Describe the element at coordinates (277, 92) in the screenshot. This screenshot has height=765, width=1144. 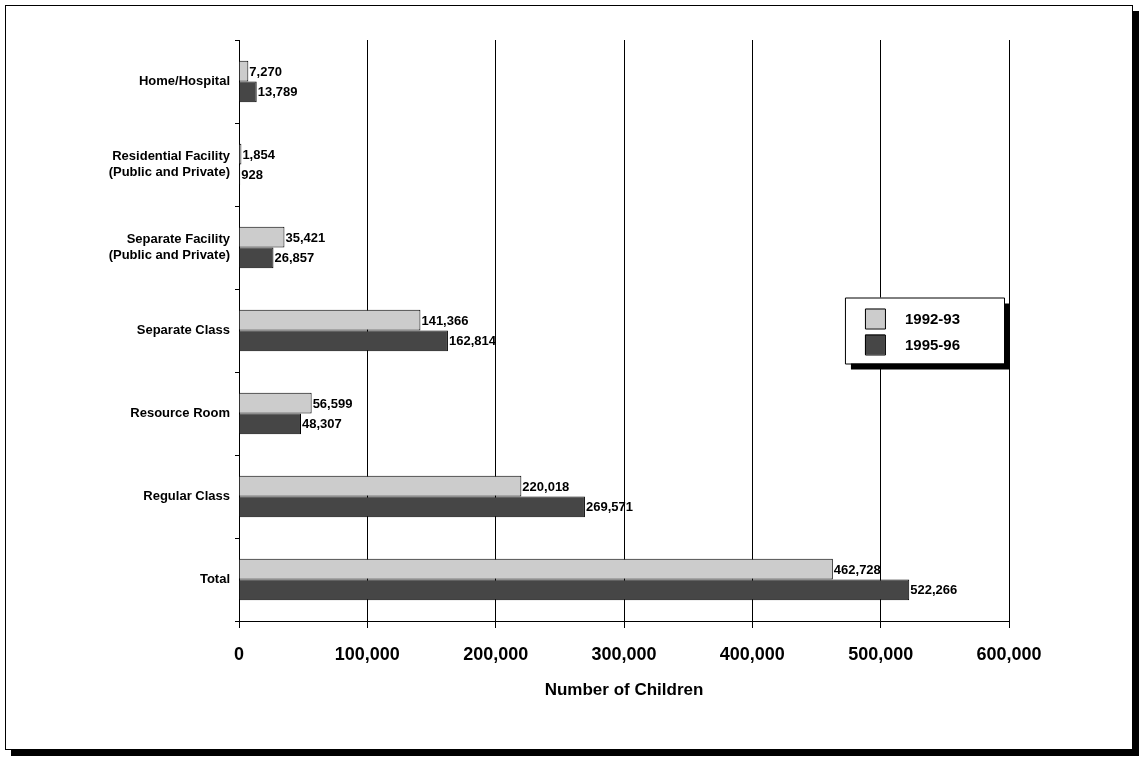
I see `data-label: 13,789` at that location.